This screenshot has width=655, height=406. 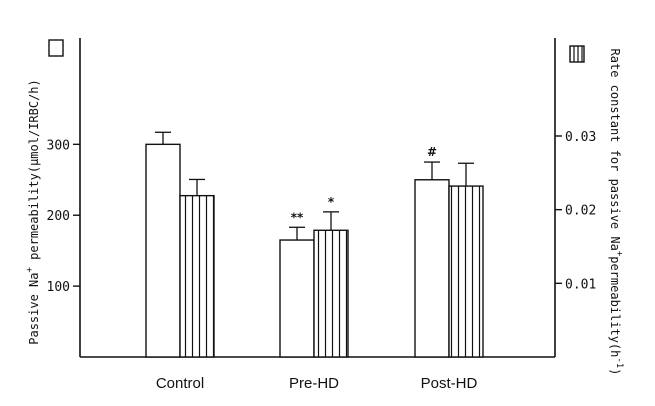 I want to click on bar-pre-hd-s0, so click(x=297, y=298).